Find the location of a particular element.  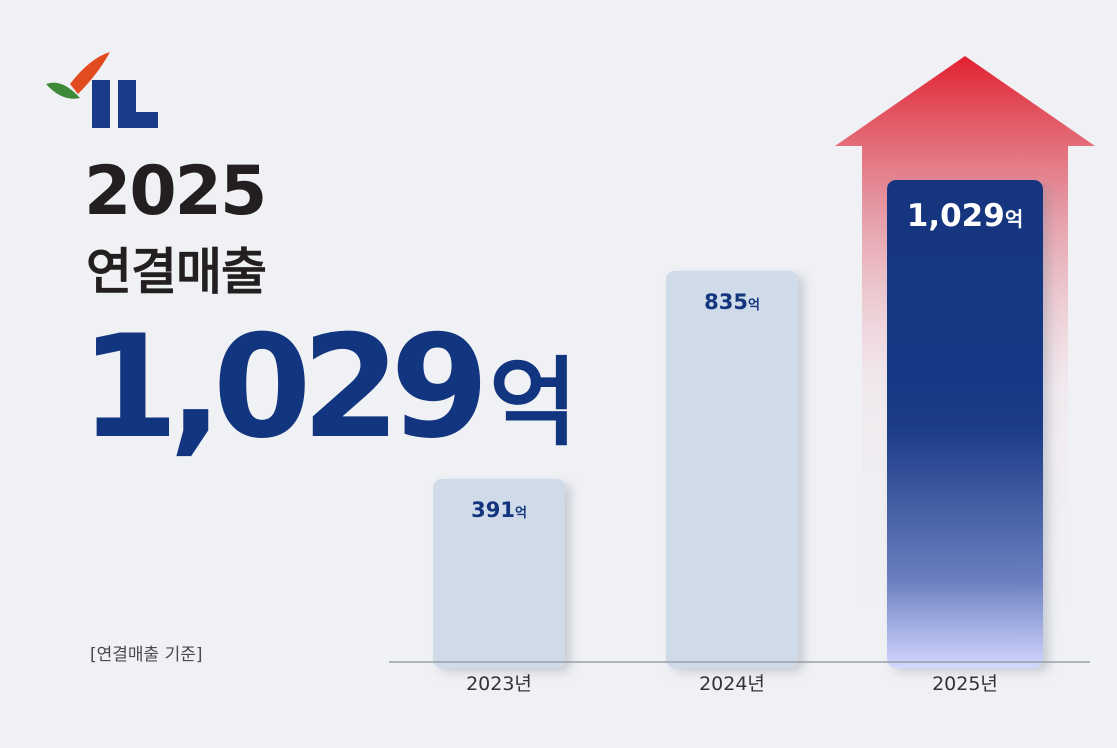

headline-value-number: 1,029 is located at coordinates (284, 387).